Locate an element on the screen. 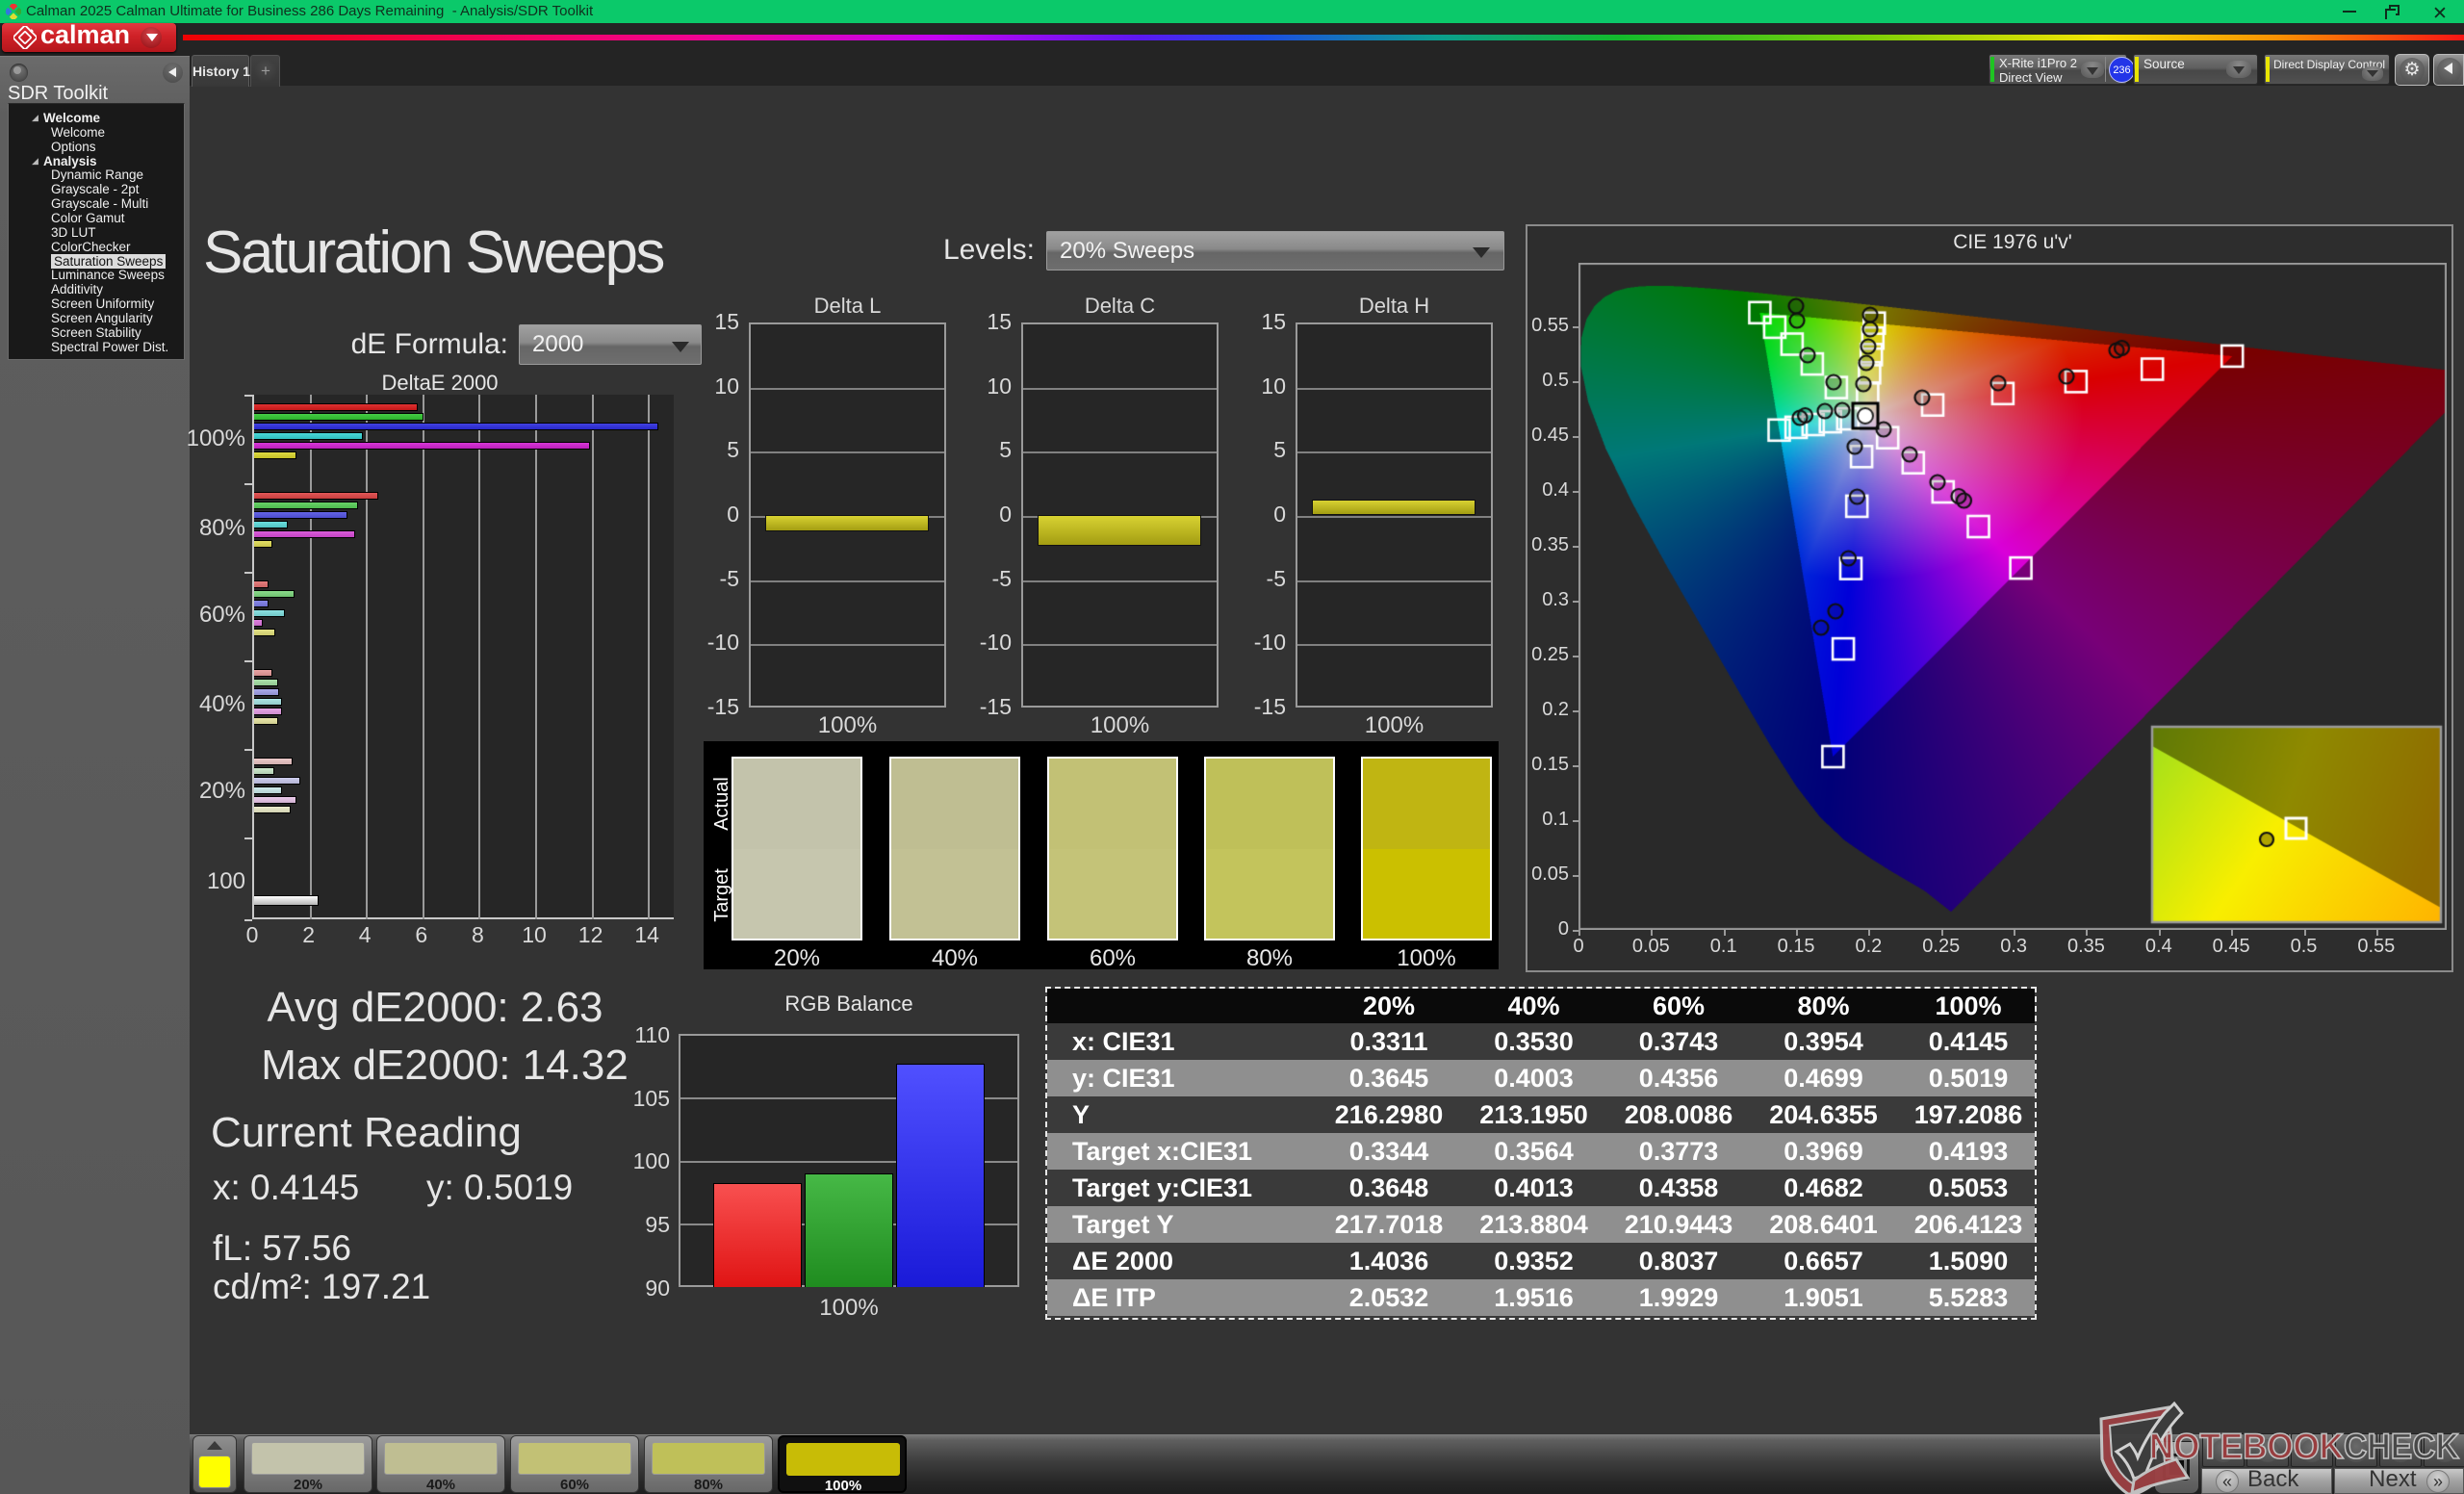 The height and width of the screenshot is (1494, 2464). svg-text: CHECK is located at coordinates (2401, 1447).